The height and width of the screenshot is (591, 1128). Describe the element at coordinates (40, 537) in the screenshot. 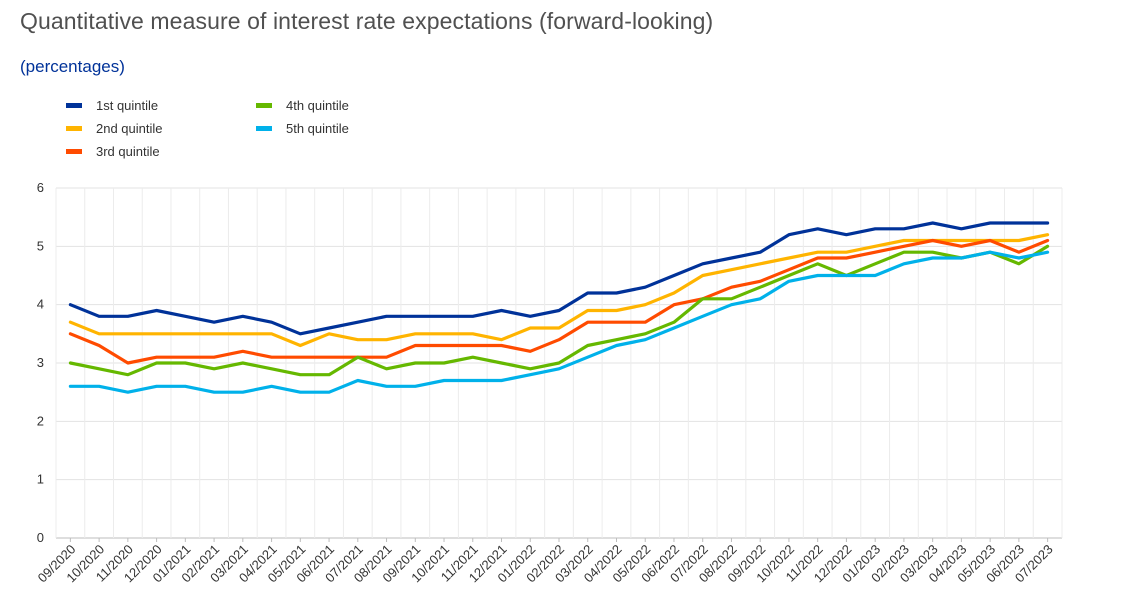

I see `y-tick-label-0: 0` at that location.